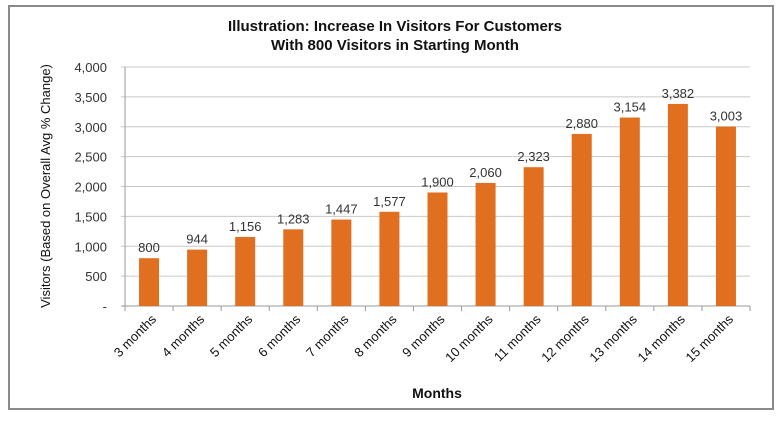  Describe the element at coordinates (279, 335) in the screenshot. I see `x-tick-label: 6 months` at that location.